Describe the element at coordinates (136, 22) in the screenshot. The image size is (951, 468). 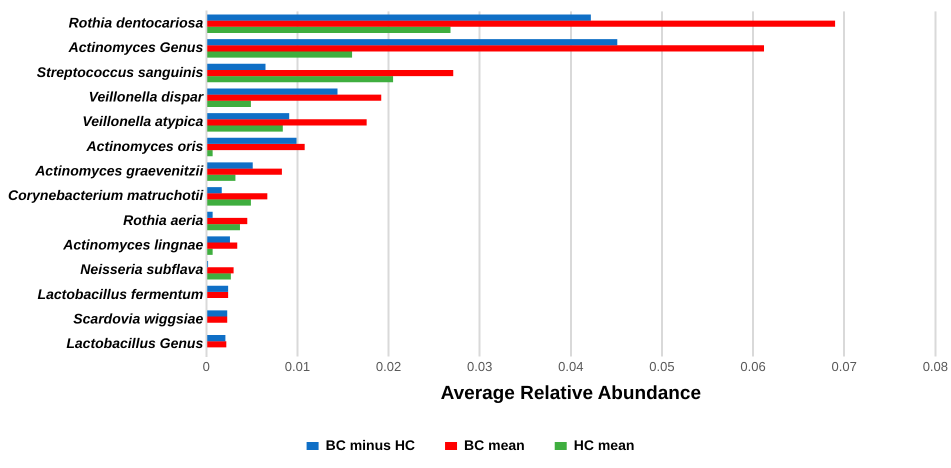
I see `y-tick-label: Rothia dentocariosa` at that location.